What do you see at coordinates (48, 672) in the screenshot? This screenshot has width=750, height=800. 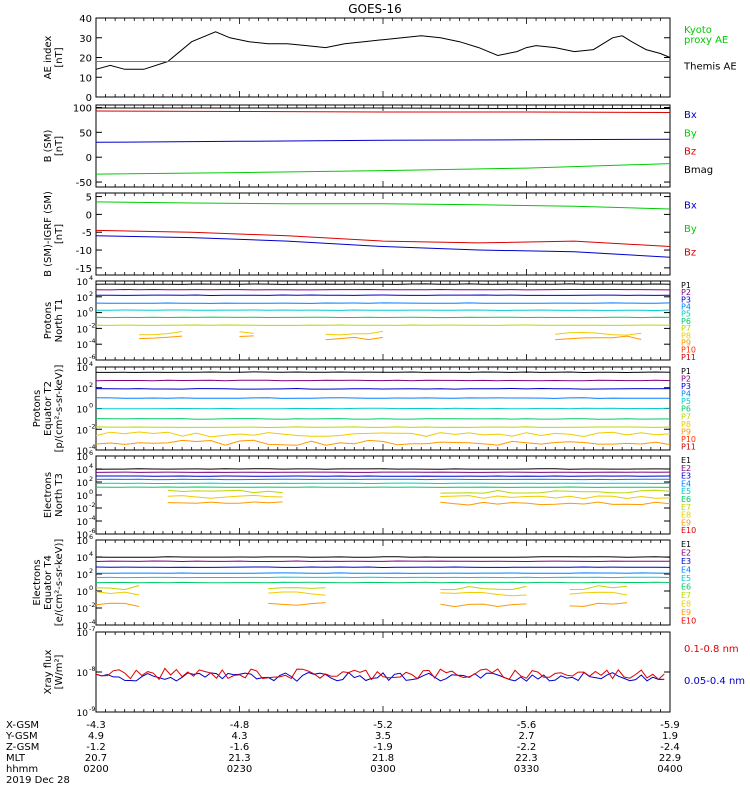 I see `y-axis-label: Xray flux` at bounding box center [48, 672].